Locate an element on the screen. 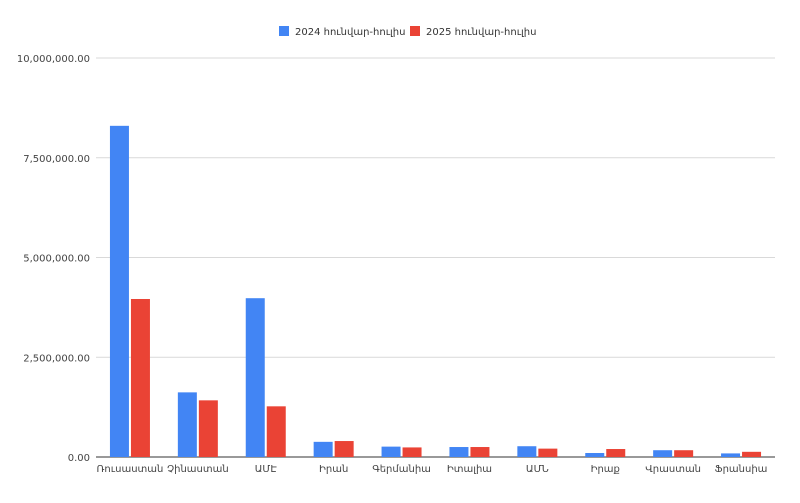 The height and width of the screenshot is (503, 800). y-tick-label: 2,500,000.00 is located at coordinates (56, 358).